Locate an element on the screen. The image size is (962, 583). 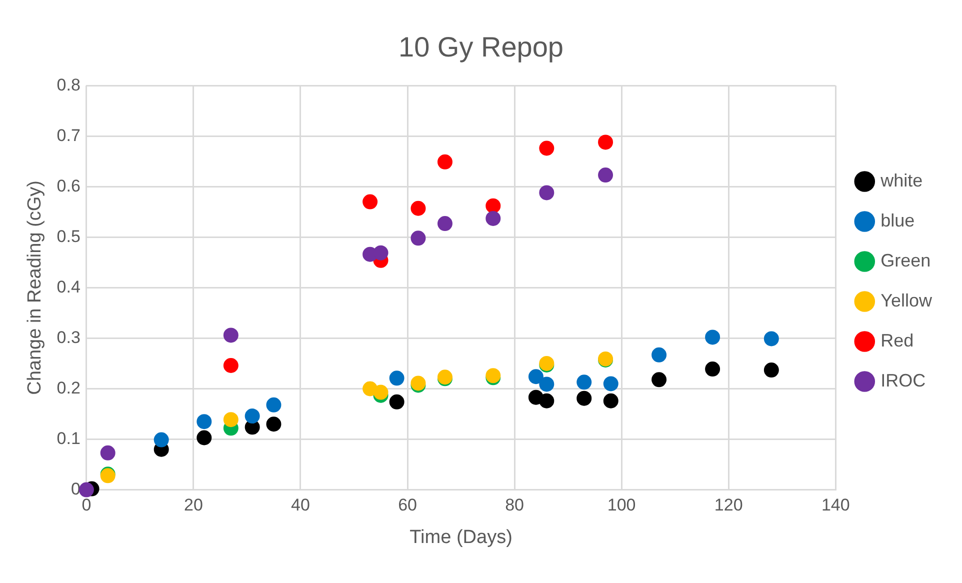
legend-label: white is located at coordinates (901, 180).